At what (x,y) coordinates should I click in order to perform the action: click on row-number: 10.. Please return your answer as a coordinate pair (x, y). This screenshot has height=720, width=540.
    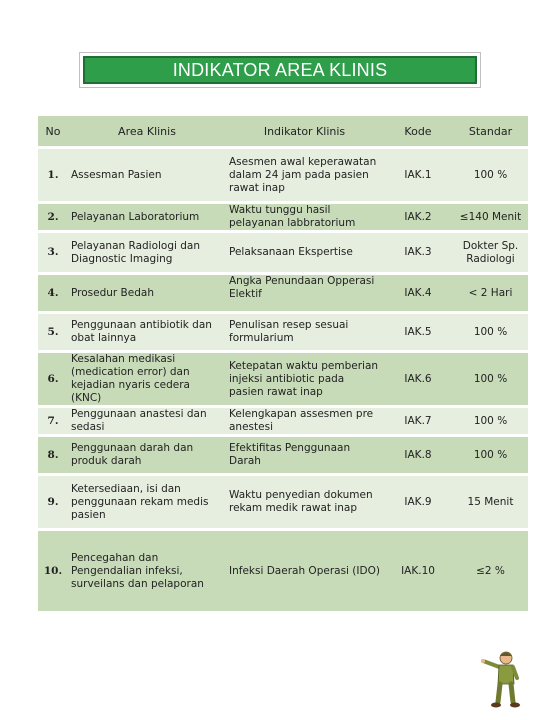
    Looking at the image, I should click on (53, 571).